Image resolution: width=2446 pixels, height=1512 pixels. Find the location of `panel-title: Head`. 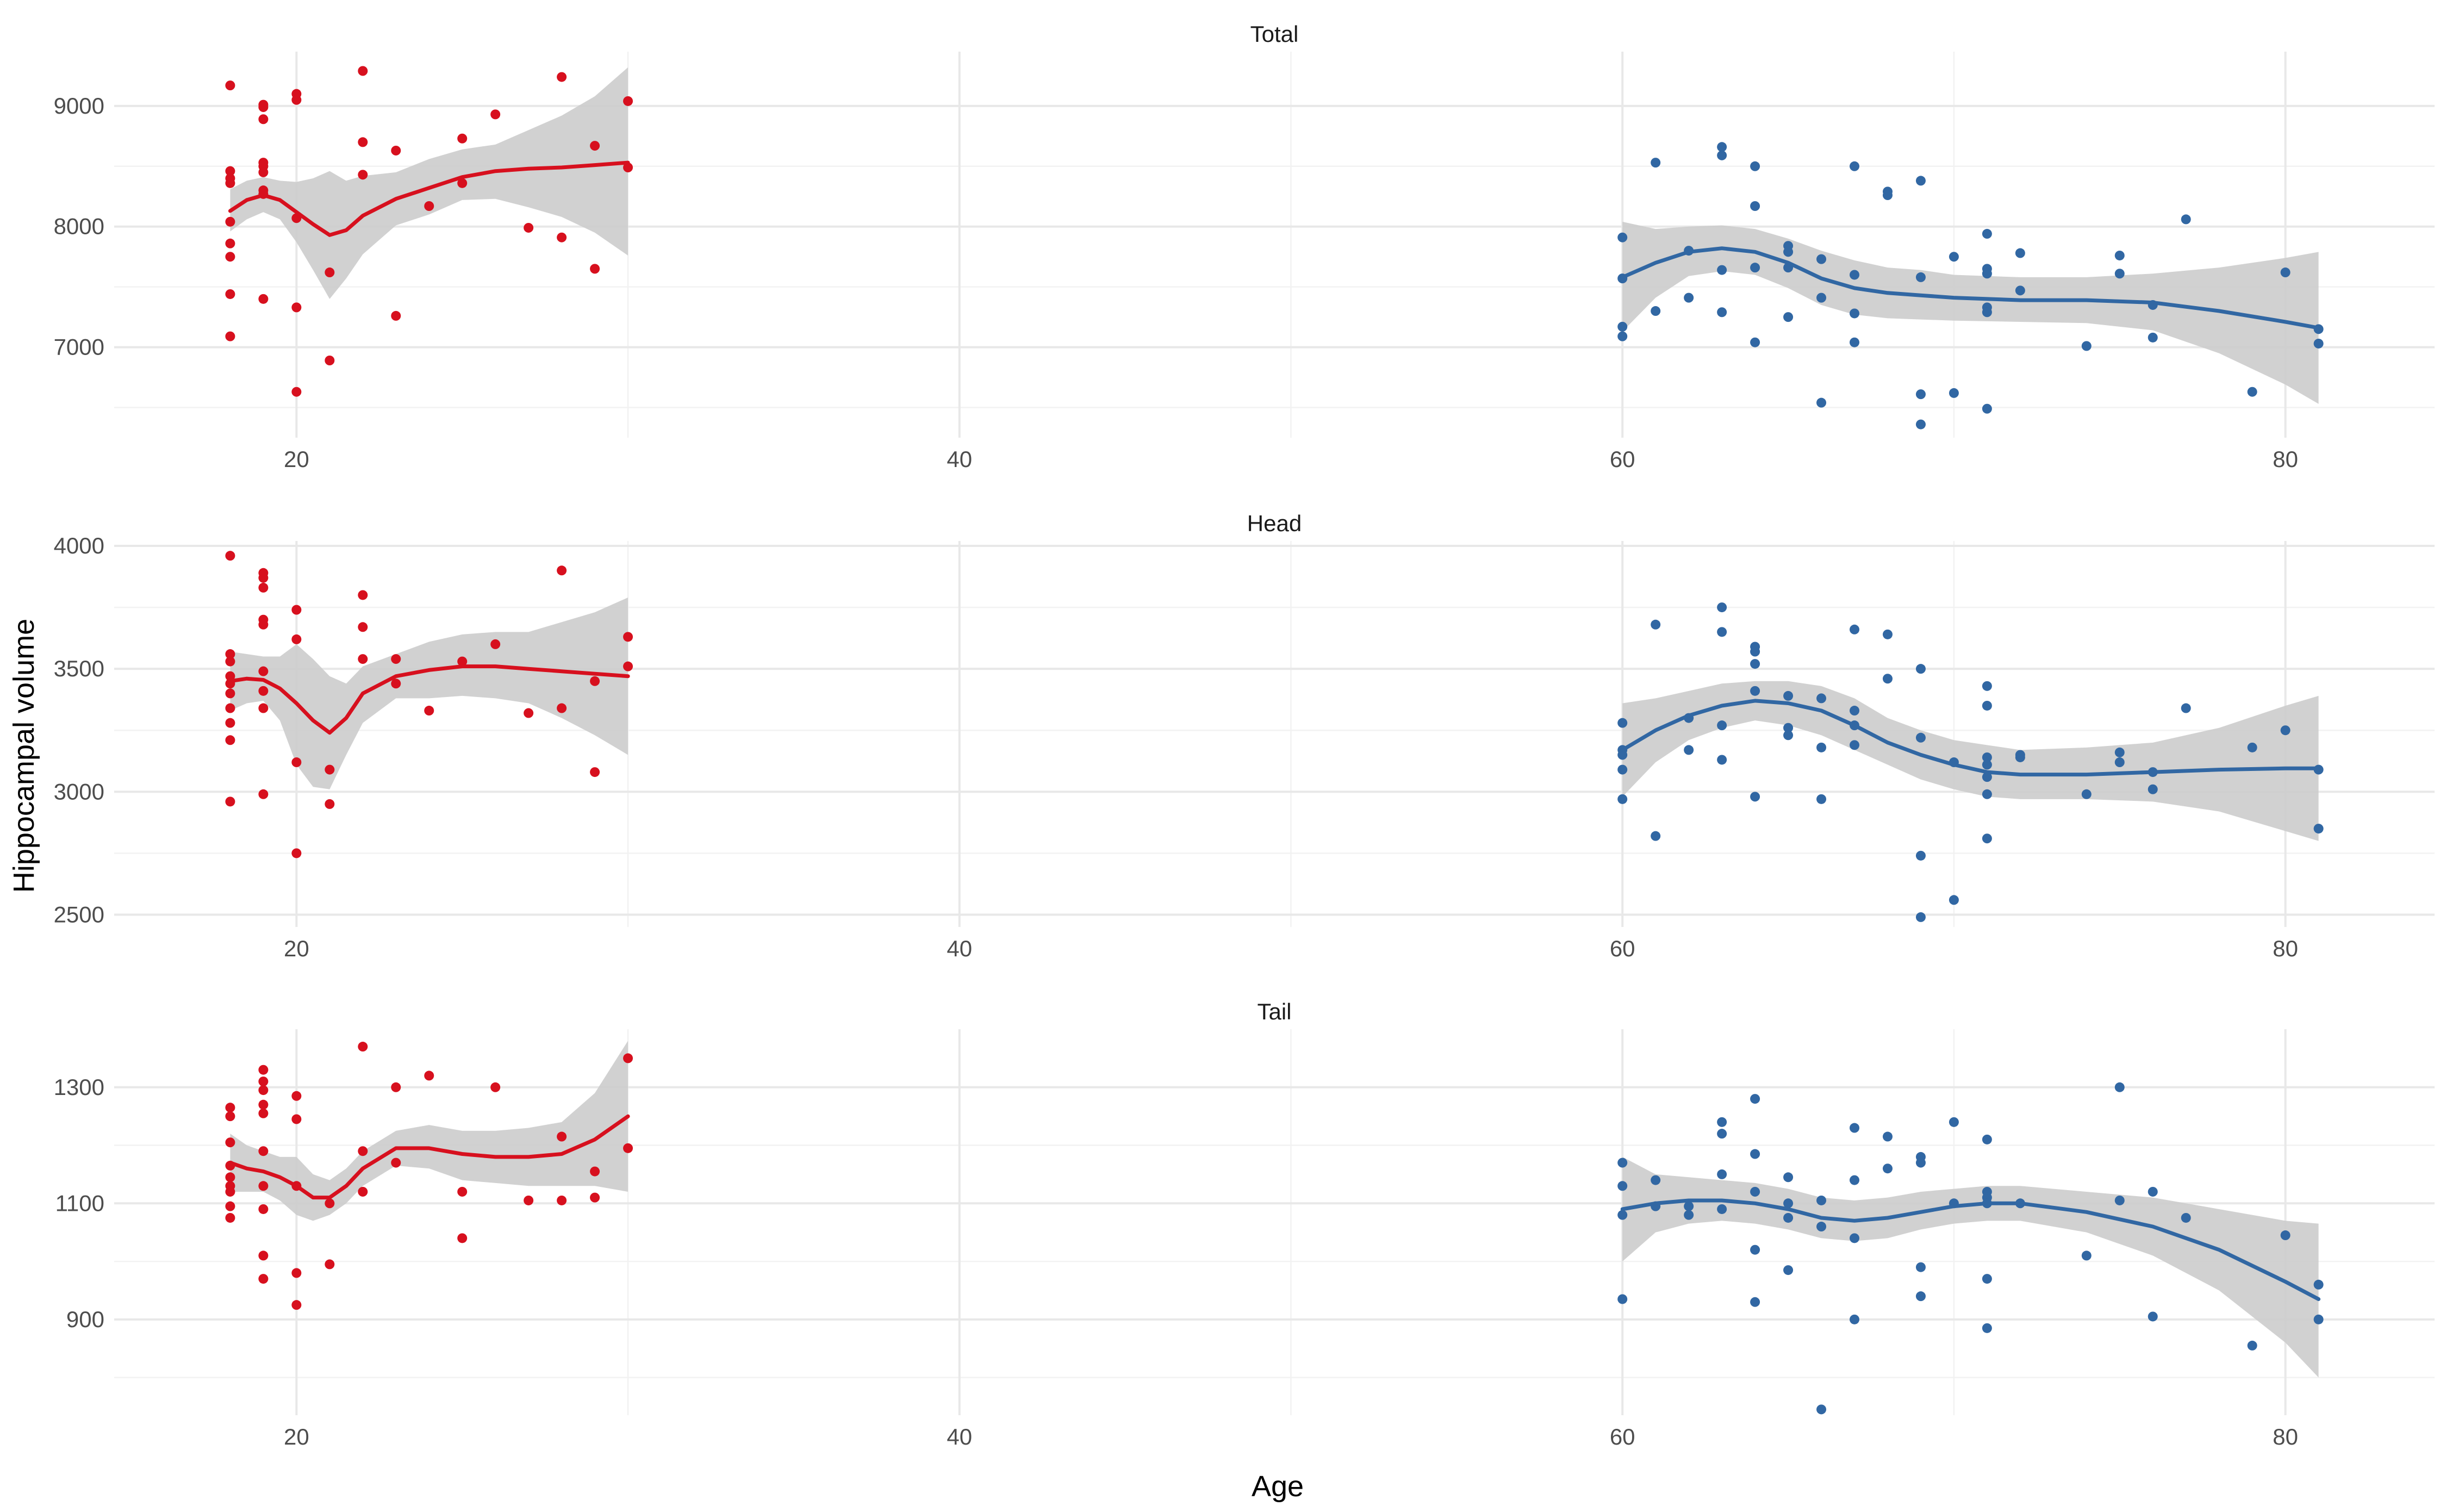

panel-title: Head is located at coordinates (1274, 523).